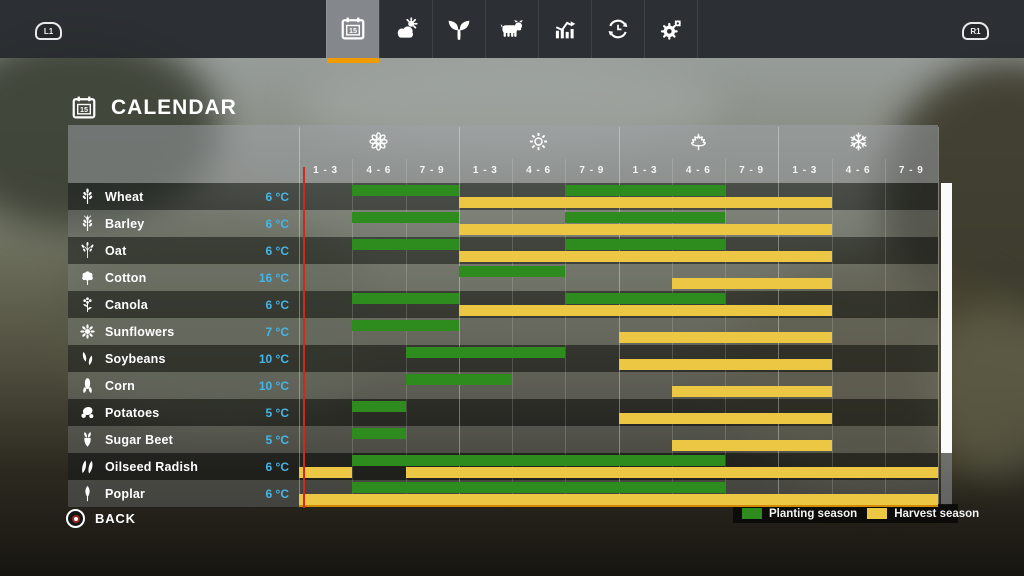  I want to click on canola-icon, so click(87, 304).